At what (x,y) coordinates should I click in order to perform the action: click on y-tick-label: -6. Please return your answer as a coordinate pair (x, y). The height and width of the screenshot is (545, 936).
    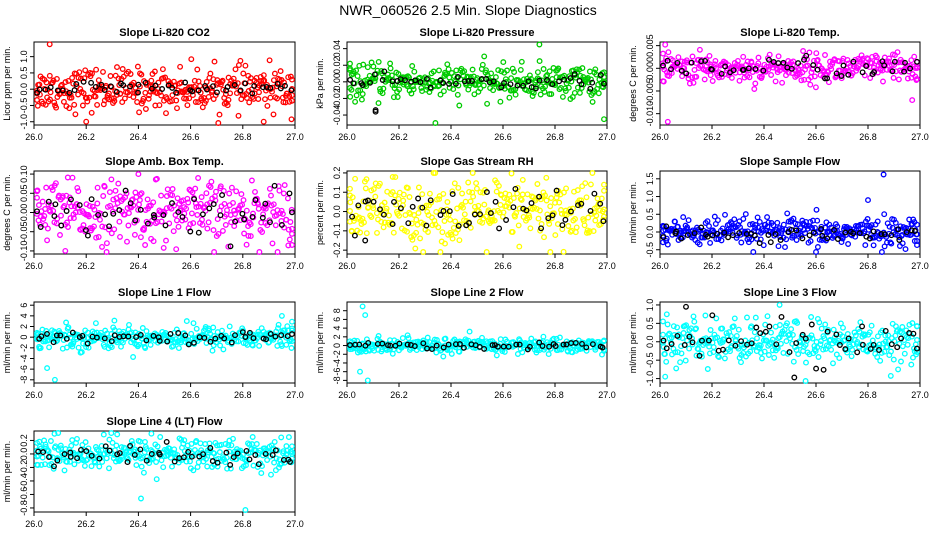
    Looking at the image, I should click on (24, 369).